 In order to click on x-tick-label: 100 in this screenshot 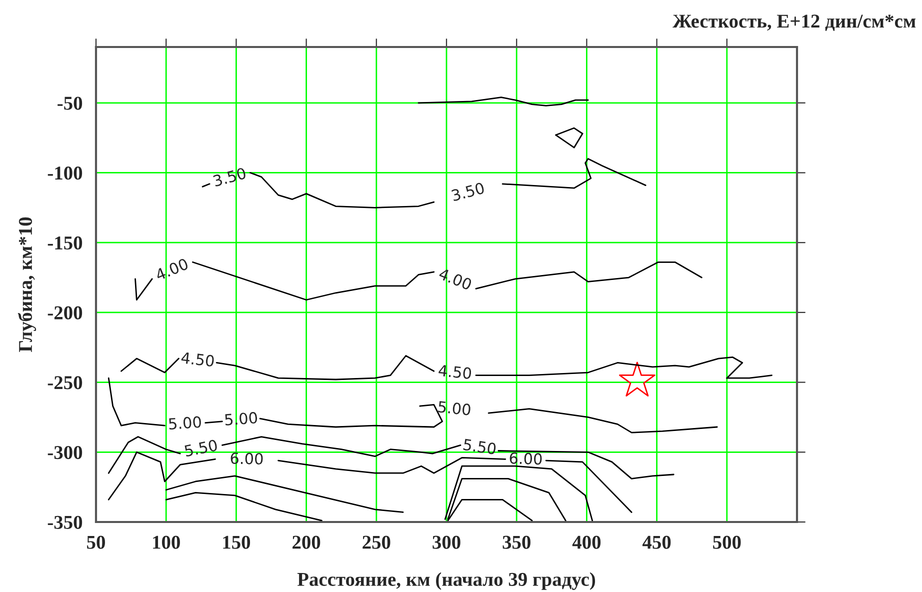, I will do `click(166, 542)`.